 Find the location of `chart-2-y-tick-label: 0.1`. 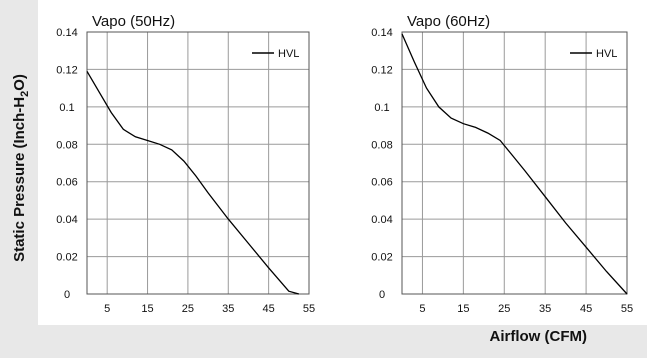

chart-2-y-tick-label: 0.1 is located at coordinates (381, 108).